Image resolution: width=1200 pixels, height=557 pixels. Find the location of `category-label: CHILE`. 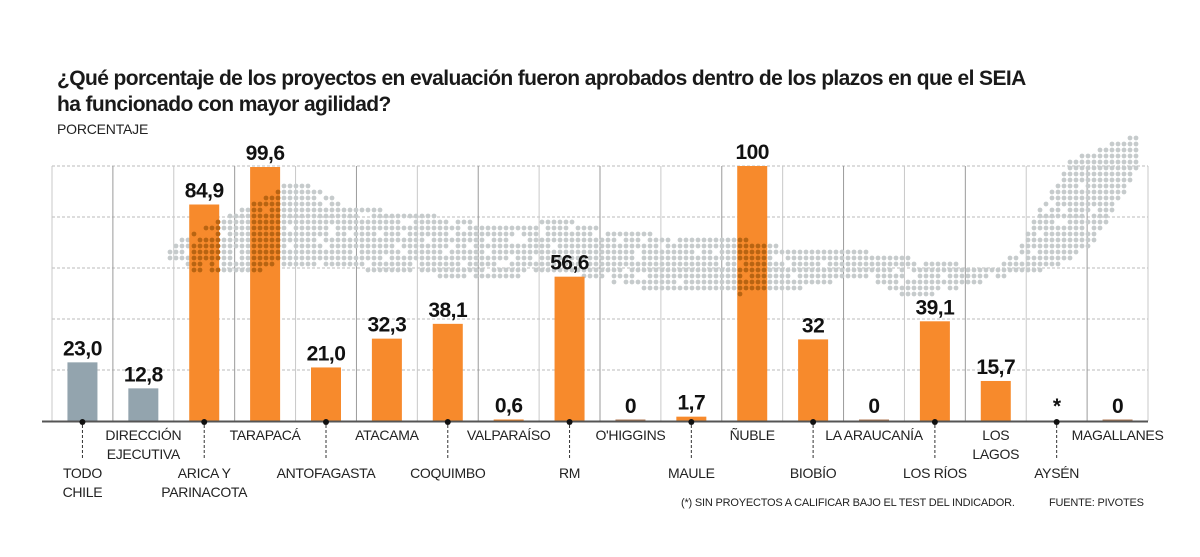

category-label: CHILE is located at coordinates (83, 492).